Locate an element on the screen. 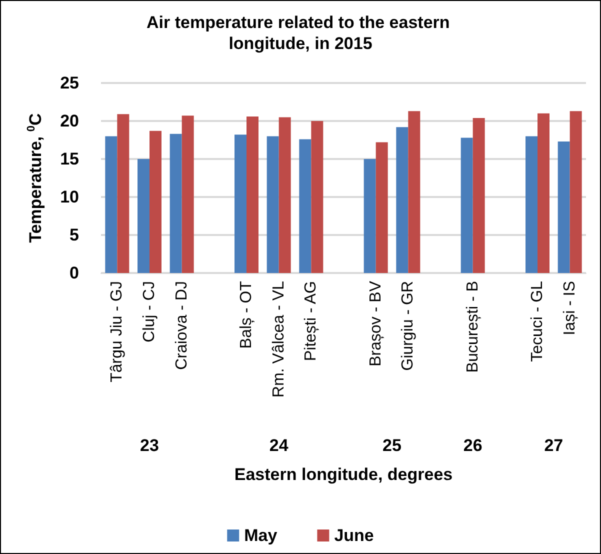 This screenshot has height=554, width=601. x-tick-label: Craiova - DJ is located at coordinates (181, 325).